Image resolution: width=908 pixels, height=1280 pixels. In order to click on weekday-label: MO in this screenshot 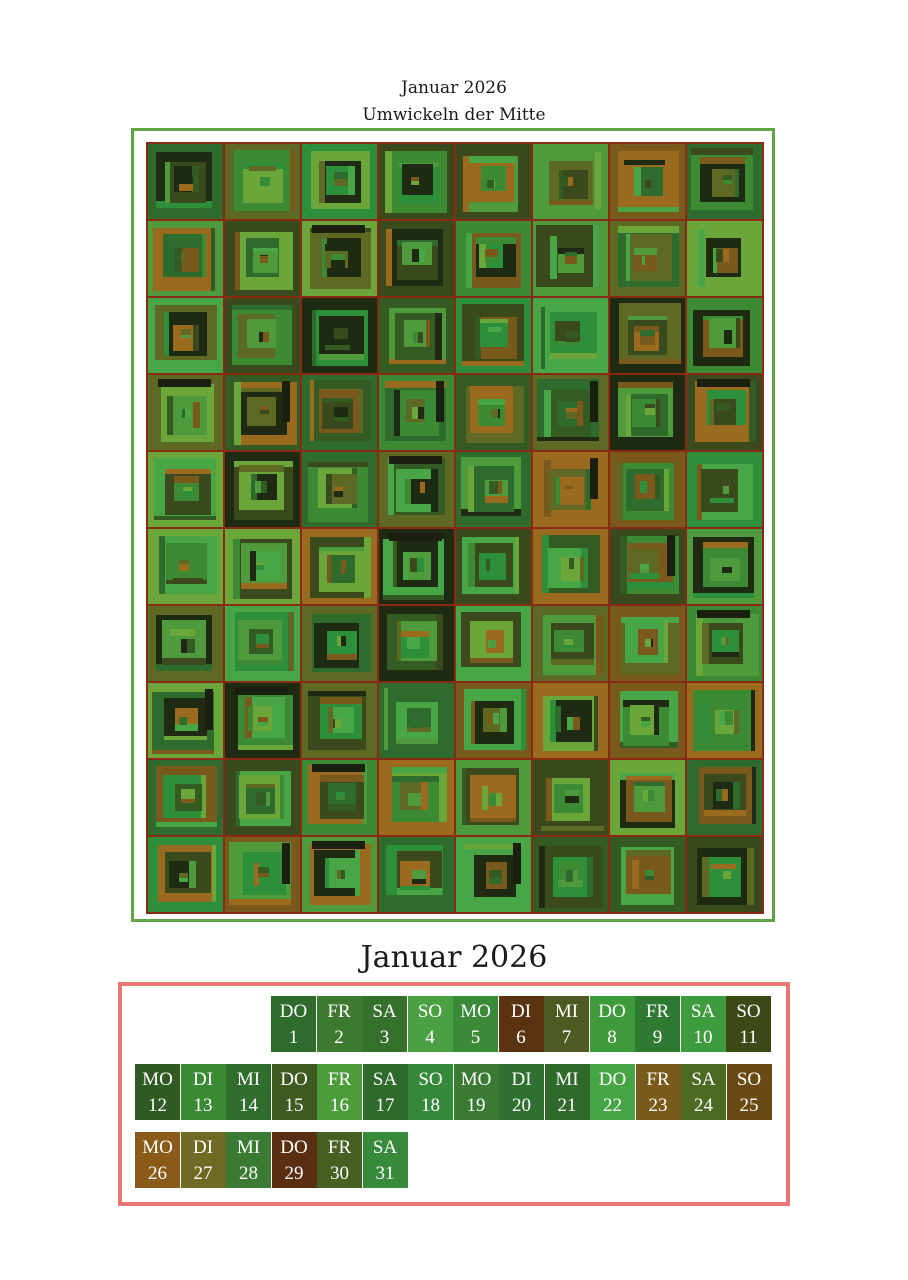, I will do `click(157, 1147)`.